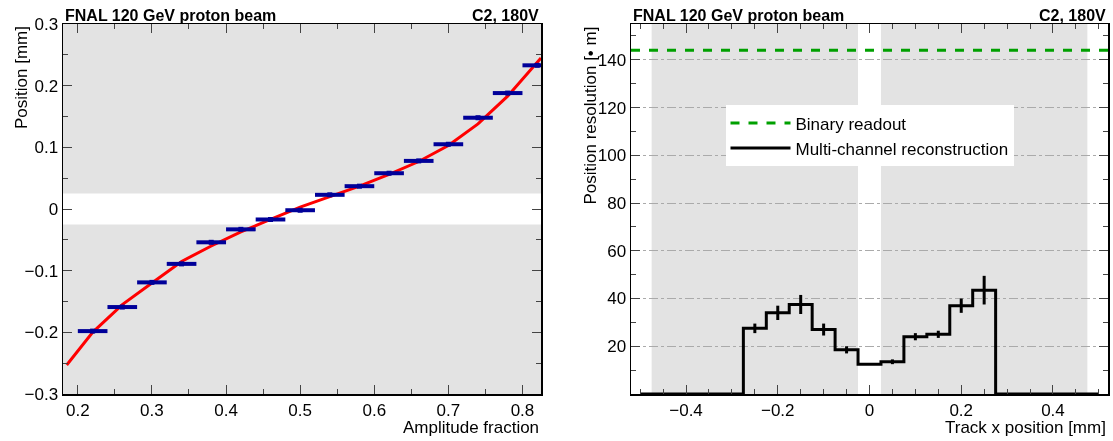 The width and height of the screenshot is (1113, 441). What do you see at coordinates (686, 410) in the screenshot?
I see `x-tick-label: −0.4` at bounding box center [686, 410].